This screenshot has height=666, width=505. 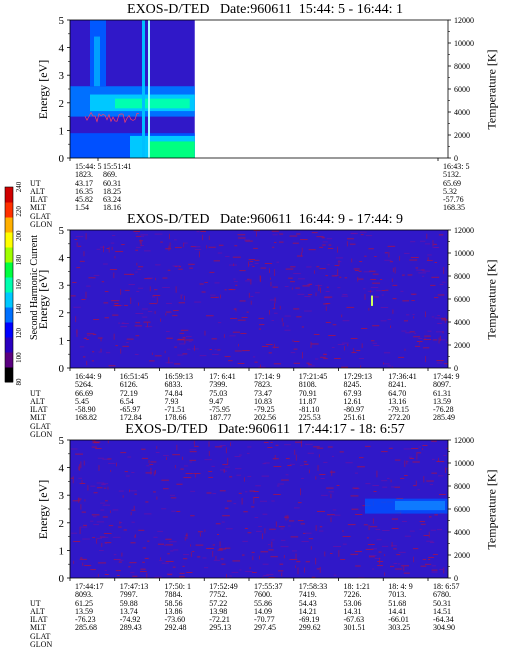 I want to click on ephemeris-value: 14.09, so click(x=263, y=611).